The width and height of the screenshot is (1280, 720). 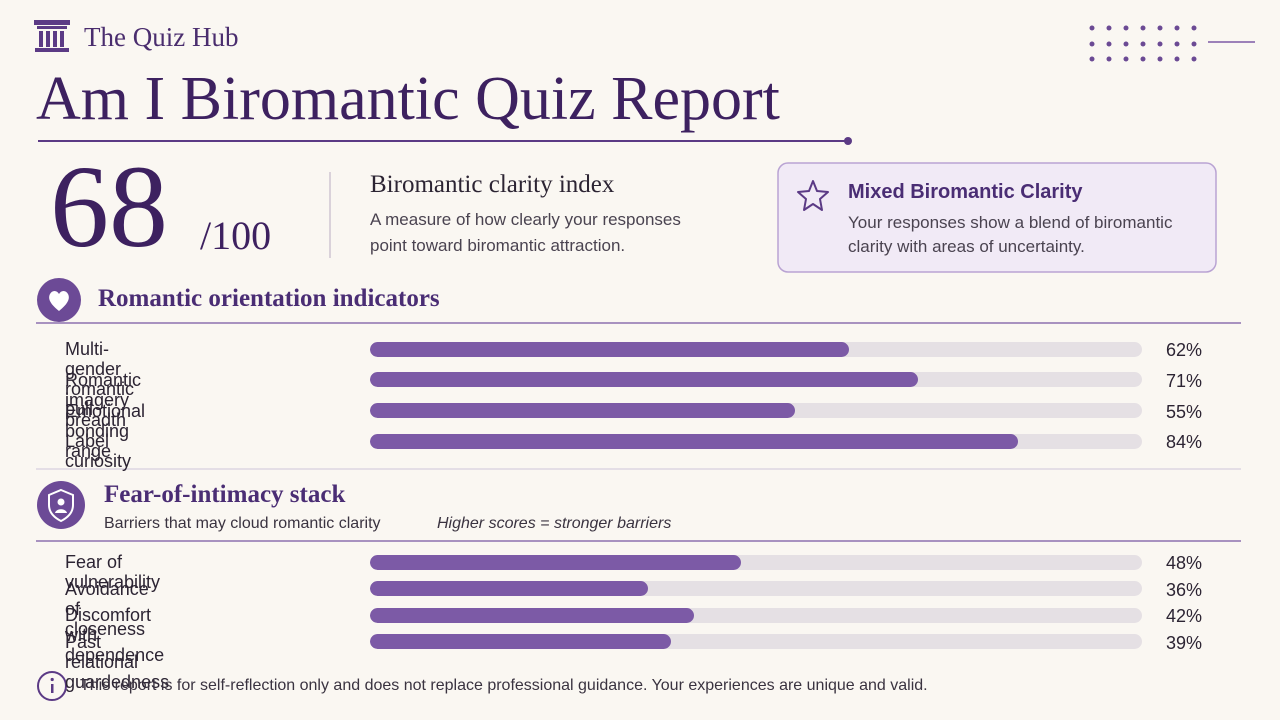 I want to click on value-label: 36%, so click(x=1183, y=589).